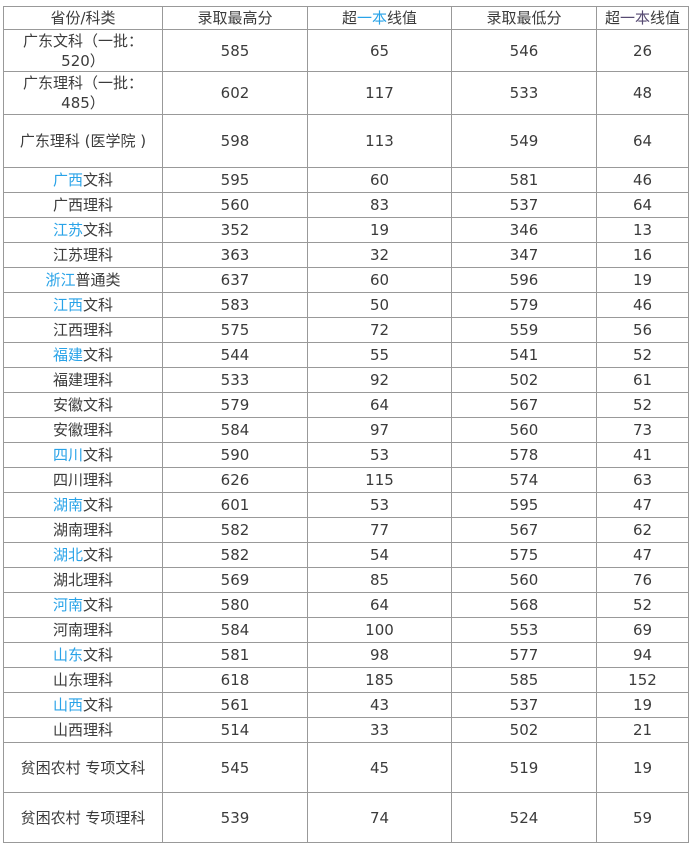 This screenshot has width=689, height=856. Describe the element at coordinates (67, 605) in the screenshot. I see `province-link: 河南` at that location.